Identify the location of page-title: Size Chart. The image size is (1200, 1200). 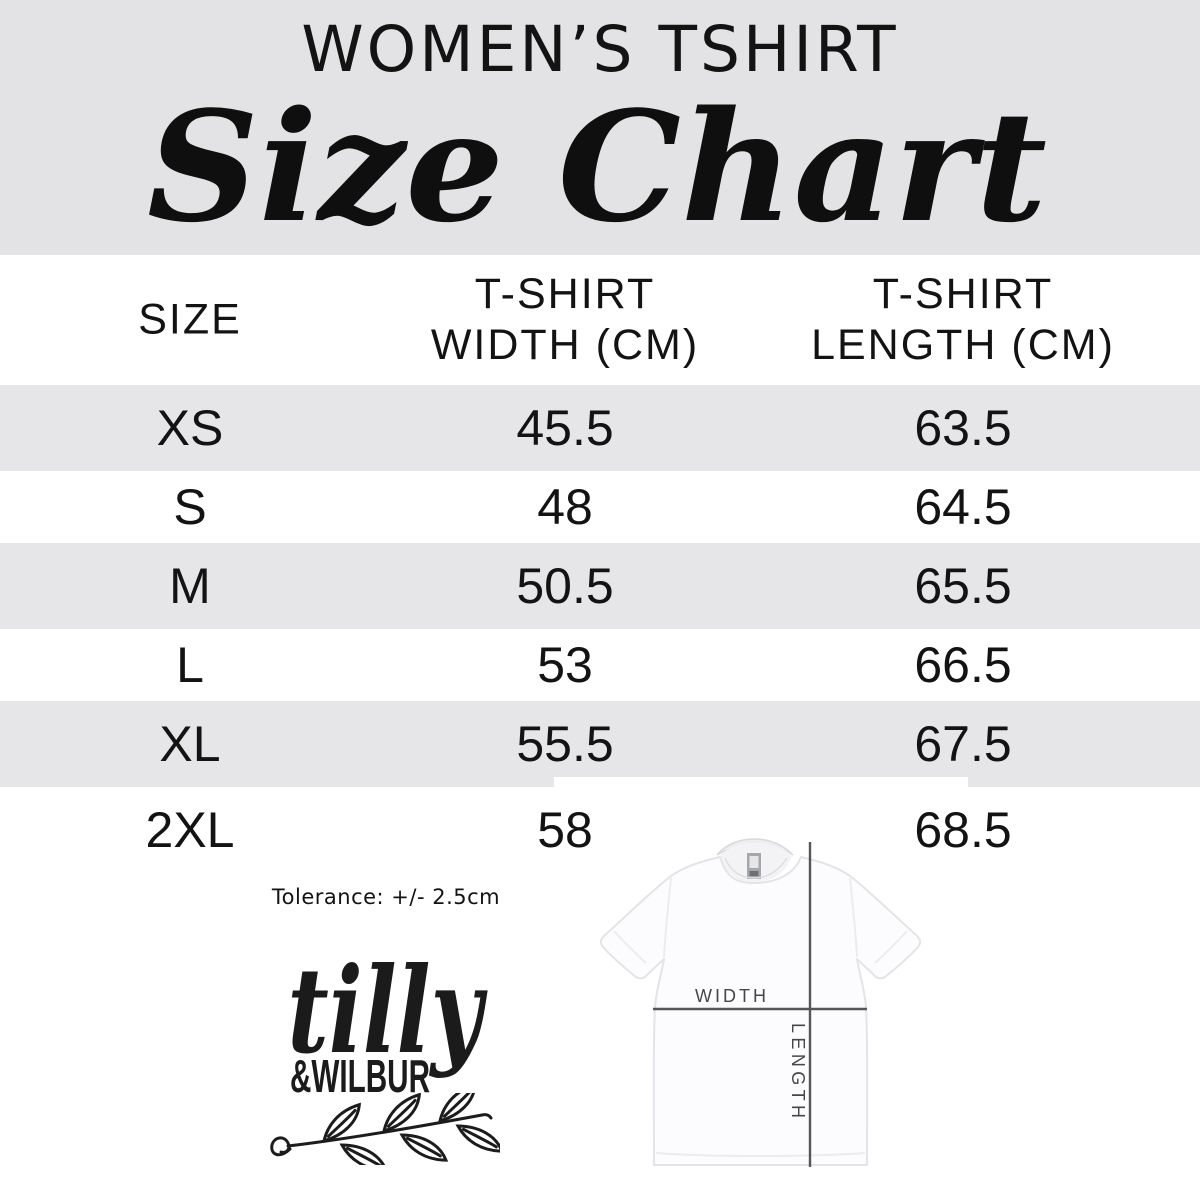
(597, 170).